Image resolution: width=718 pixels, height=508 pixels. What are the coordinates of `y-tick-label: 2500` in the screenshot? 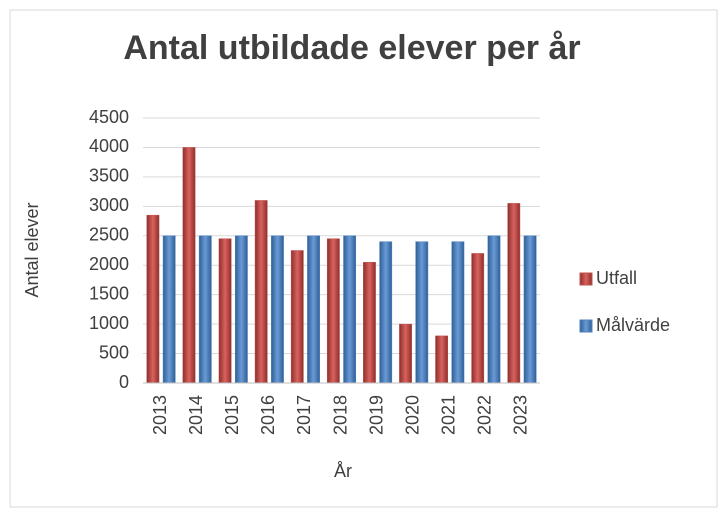 It's located at (109, 235).